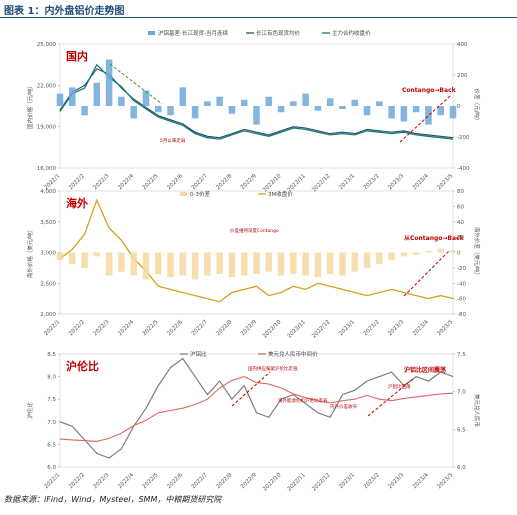 This screenshot has height=515, width=517. What do you see at coordinates (51, 445) in the screenshot?
I see `left-tick-label: 6.5` at bounding box center [51, 445].